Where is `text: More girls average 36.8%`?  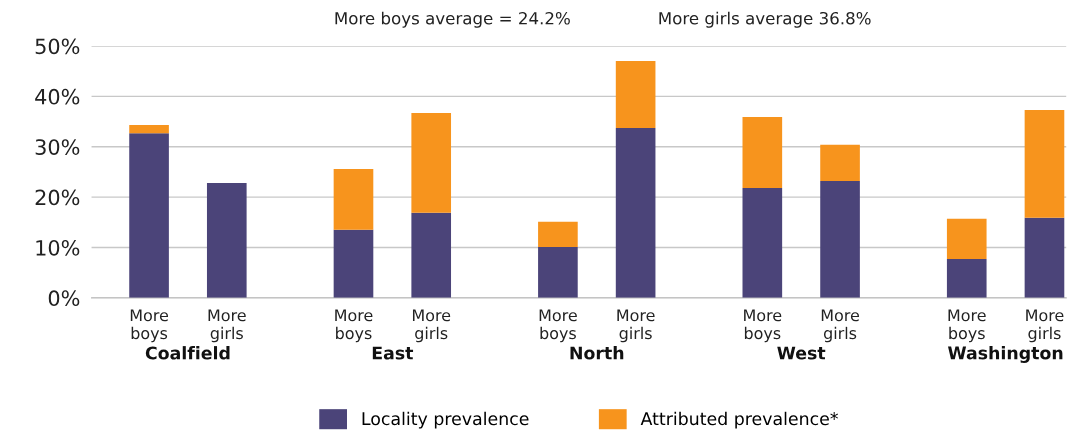
text: More girls average 36.8% is located at coordinates (765, 19).